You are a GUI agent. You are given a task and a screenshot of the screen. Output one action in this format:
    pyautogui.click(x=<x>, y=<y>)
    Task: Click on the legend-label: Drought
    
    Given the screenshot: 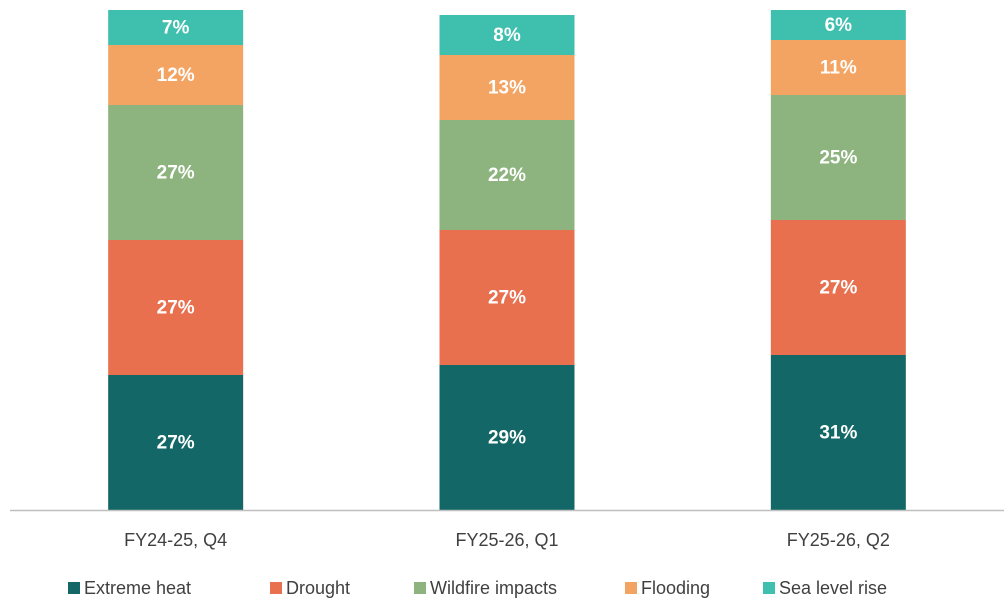 What is the action you would take?
    pyautogui.click(x=318, y=588)
    